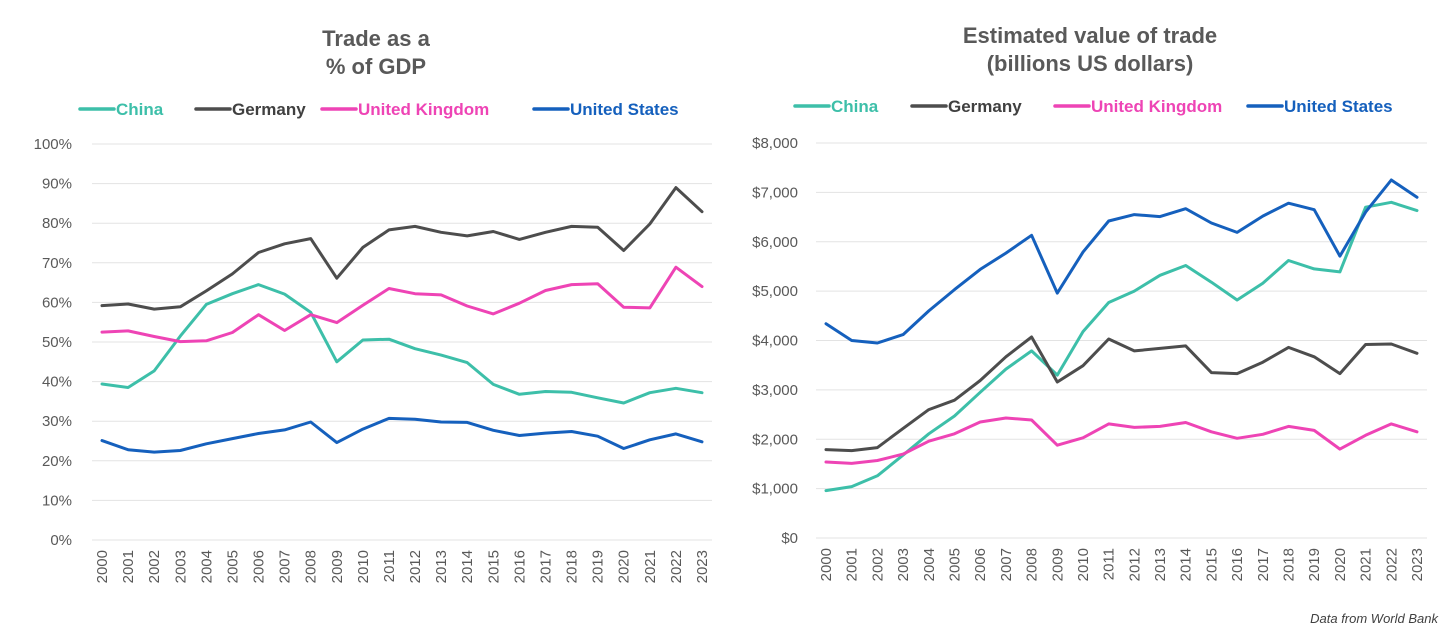 Image resolution: width=1456 pixels, height=634 pixels. Describe the element at coordinates (598, 566) in the screenshot. I see `chart-1-x-tick-label: 2019` at that location.